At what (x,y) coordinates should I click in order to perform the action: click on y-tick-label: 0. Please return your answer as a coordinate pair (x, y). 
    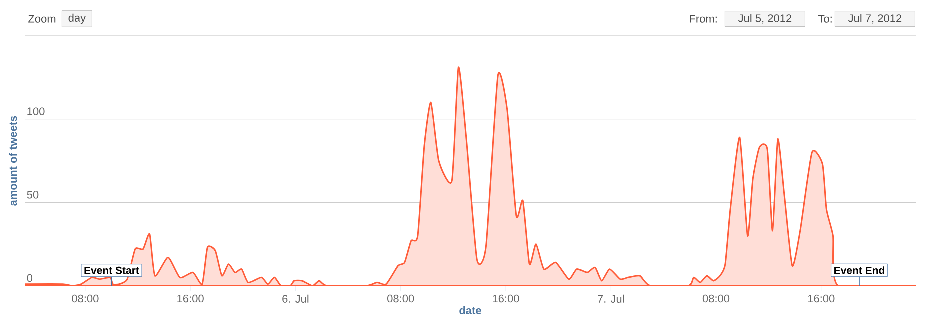
    Looking at the image, I should click on (30, 278).